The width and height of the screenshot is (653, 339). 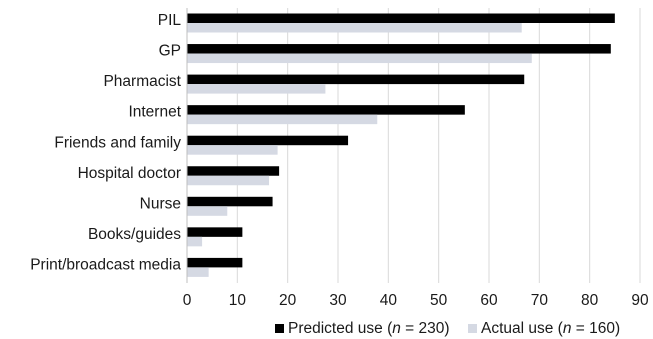 I want to click on category-label: Print/broadcast media, so click(x=105, y=264).